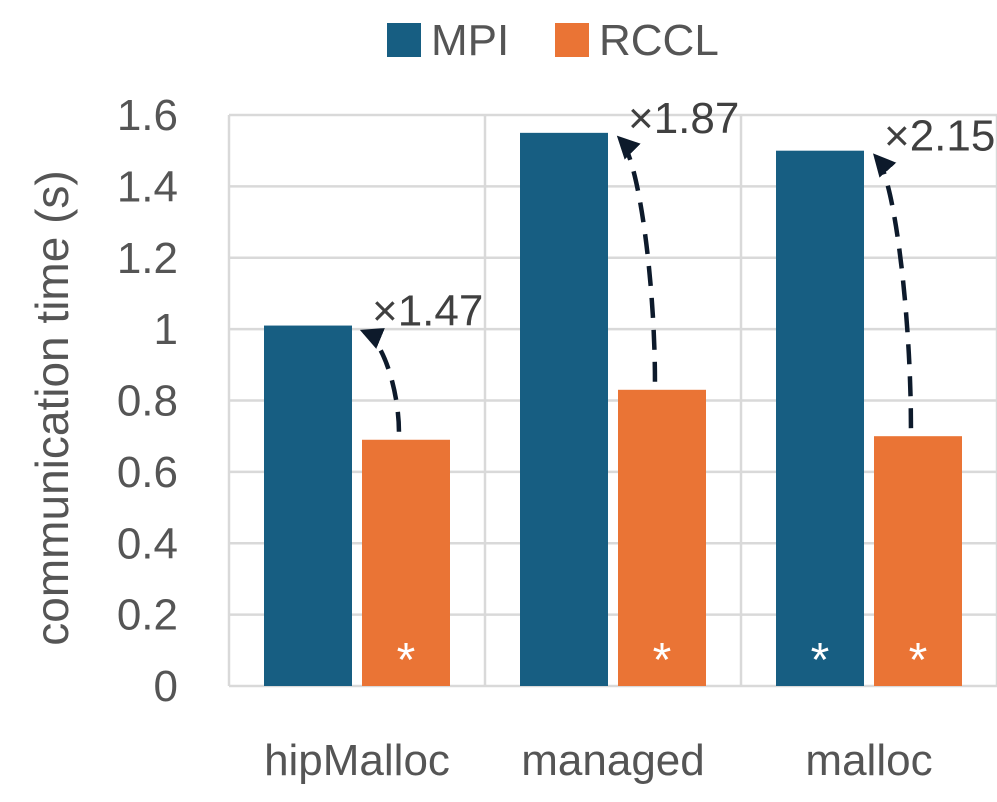 This screenshot has width=997, height=802. I want to click on x-tick-label: hipMalloc, so click(357, 760).